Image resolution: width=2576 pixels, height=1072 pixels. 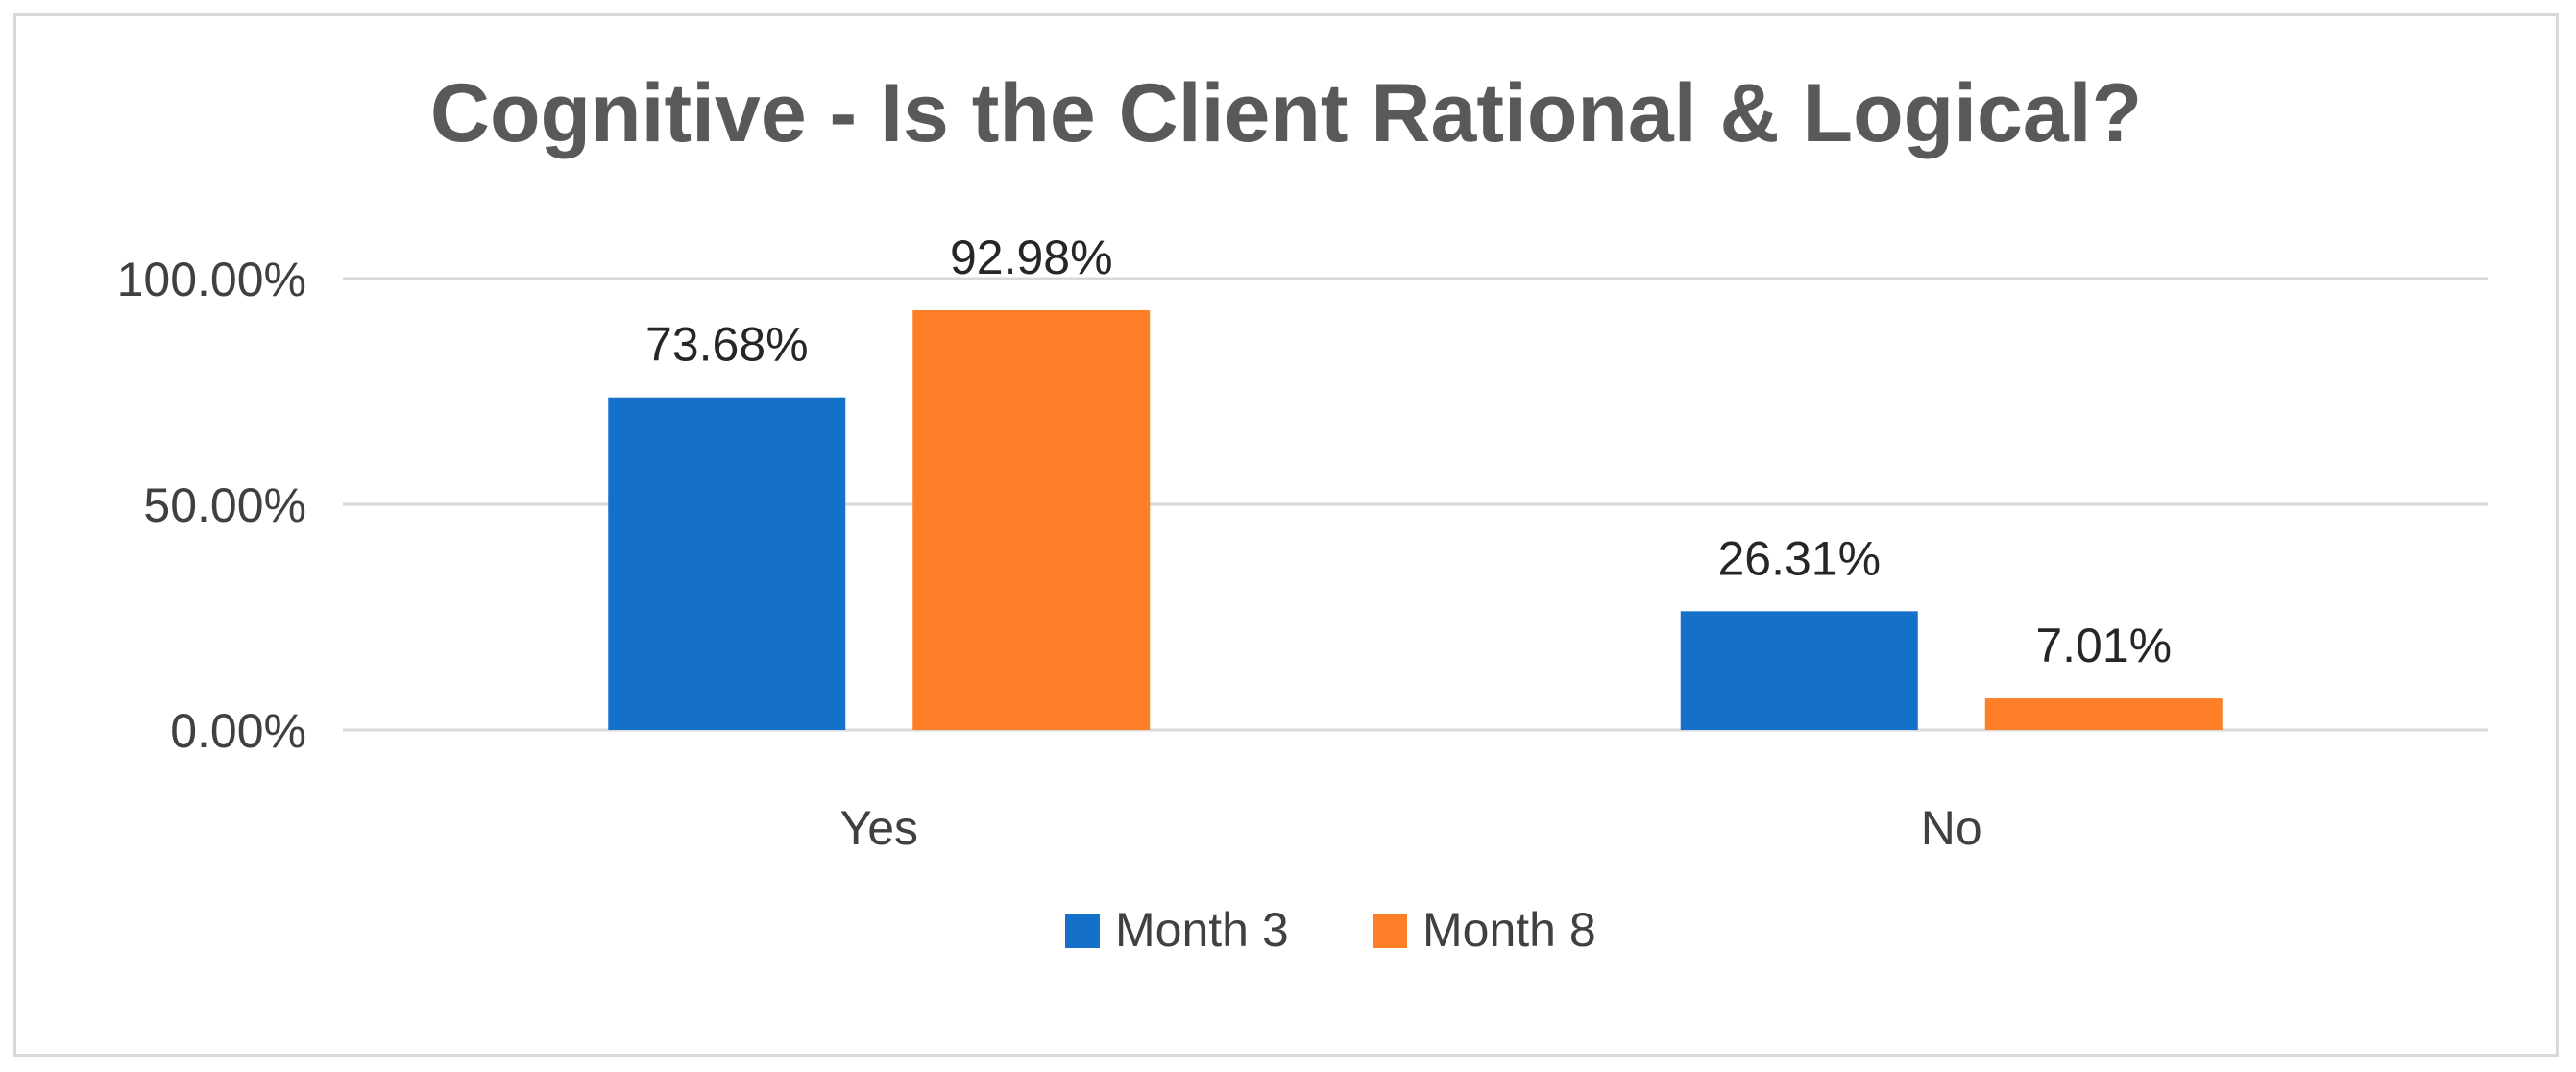 What do you see at coordinates (1951, 828) in the screenshot?
I see `category-label-no: No` at bounding box center [1951, 828].